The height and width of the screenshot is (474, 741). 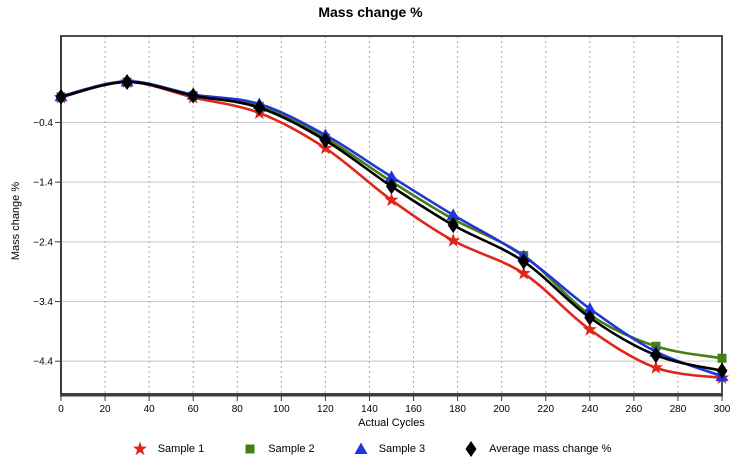 What do you see at coordinates (194, 409) in the screenshot?
I see `x-tick-label: 60` at bounding box center [194, 409].